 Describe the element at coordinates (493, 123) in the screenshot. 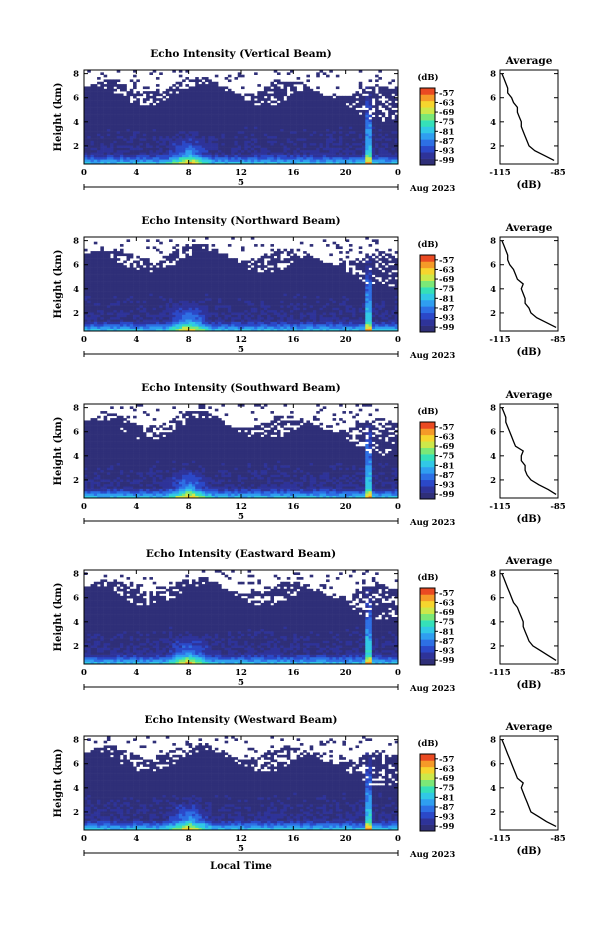

I see `profile-y-tick-label: 4` at that location.